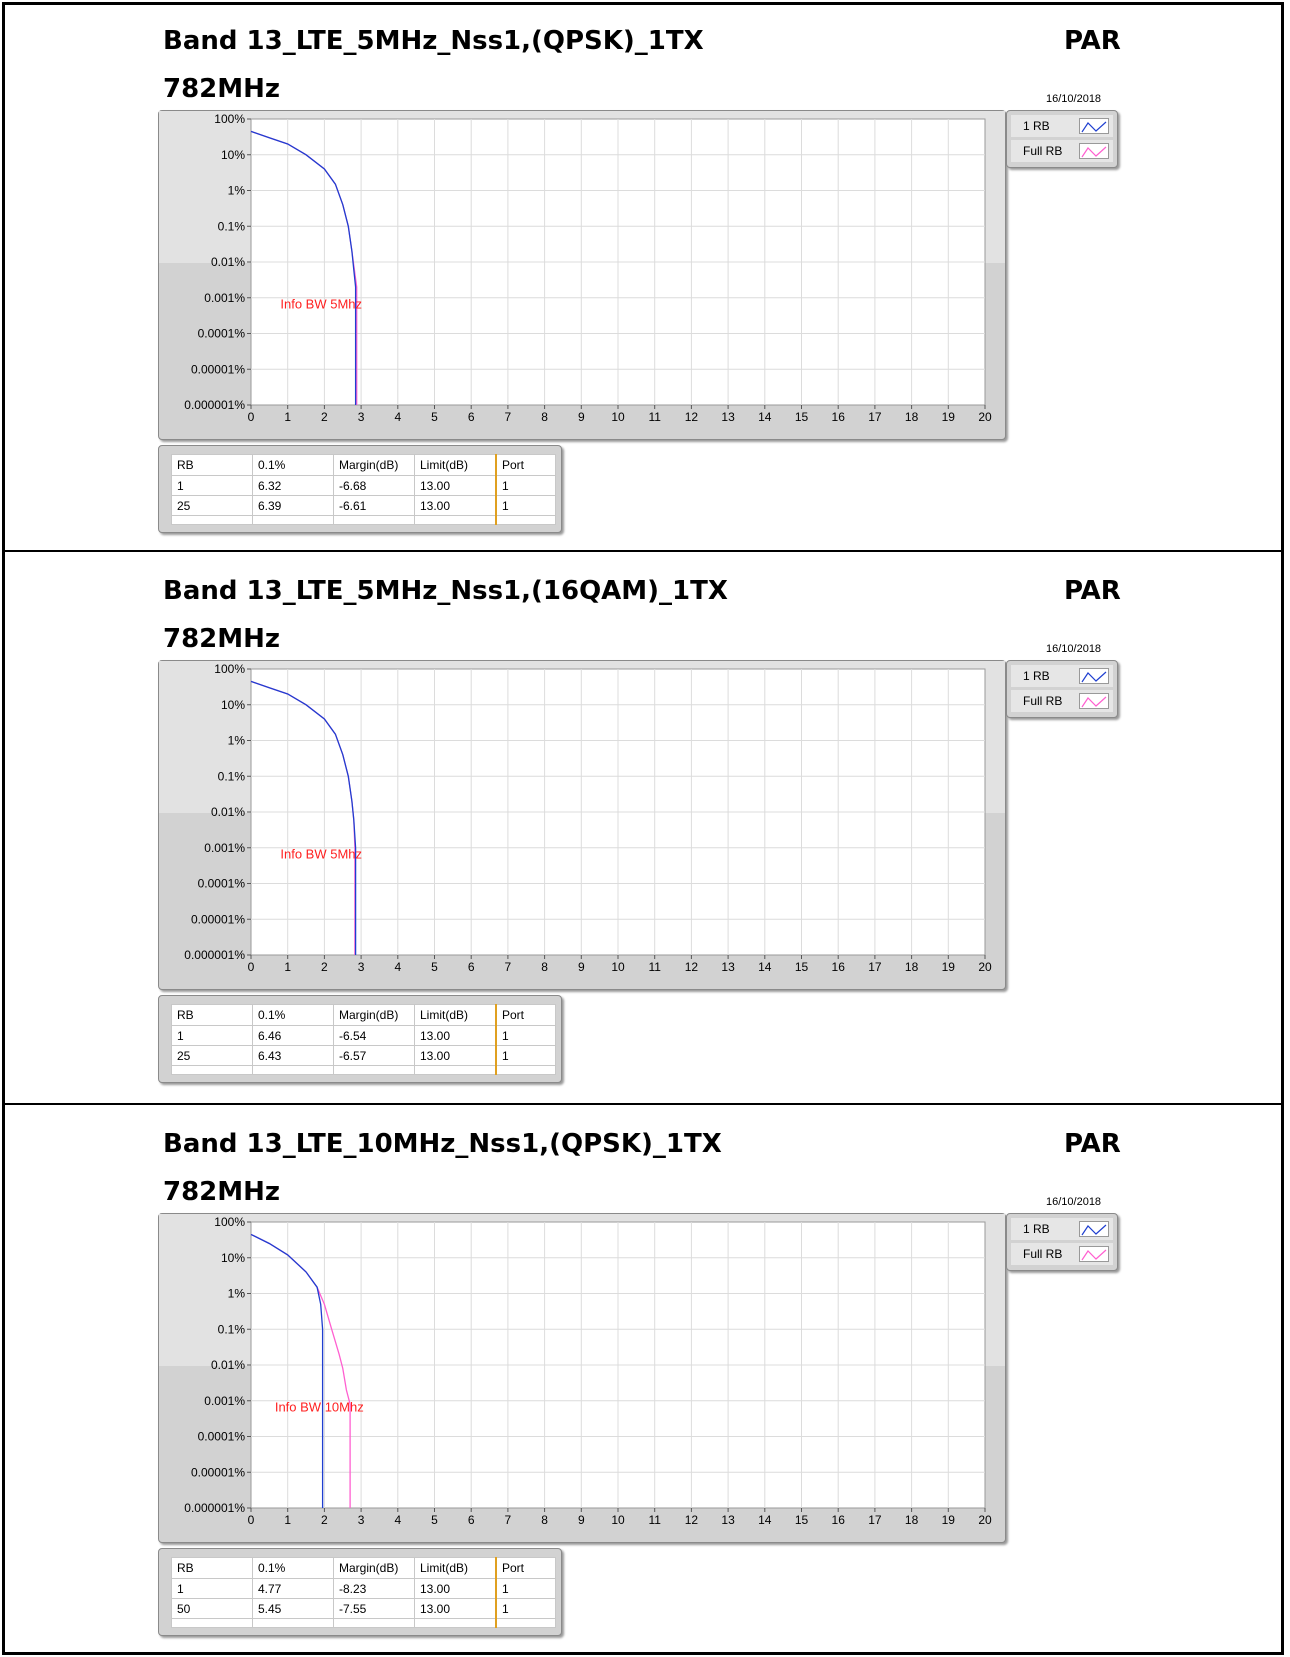  I want to click on column-header: Port, so click(525, 1568).